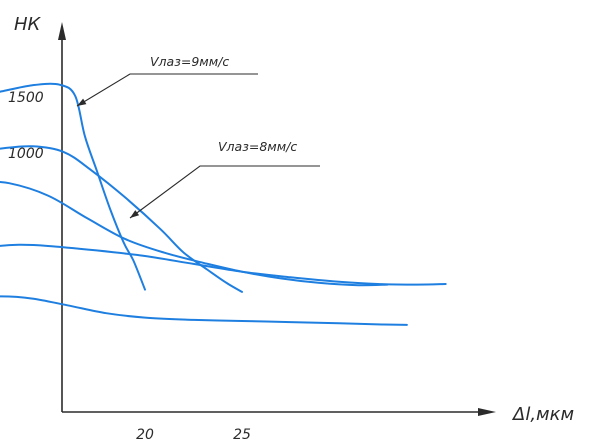  I want to click on y-tick-label: 1000, so click(26, 154).